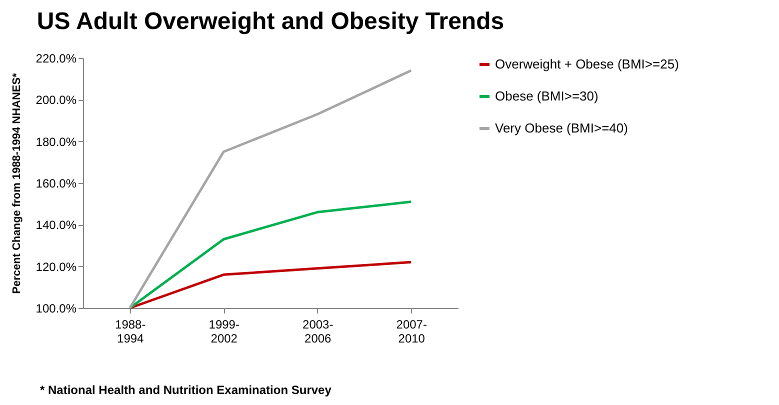 This screenshot has width=779, height=405. What do you see at coordinates (56, 183) in the screenshot?
I see `y-tick-label: 160.0%` at bounding box center [56, 183].